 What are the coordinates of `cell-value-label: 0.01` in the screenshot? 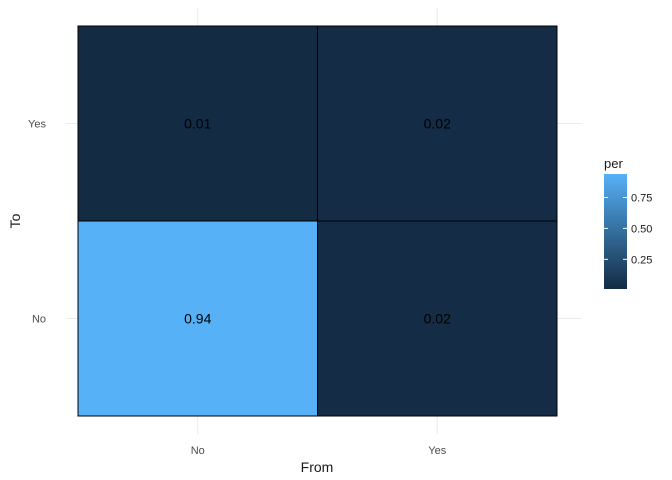 It's located at (197, 124).